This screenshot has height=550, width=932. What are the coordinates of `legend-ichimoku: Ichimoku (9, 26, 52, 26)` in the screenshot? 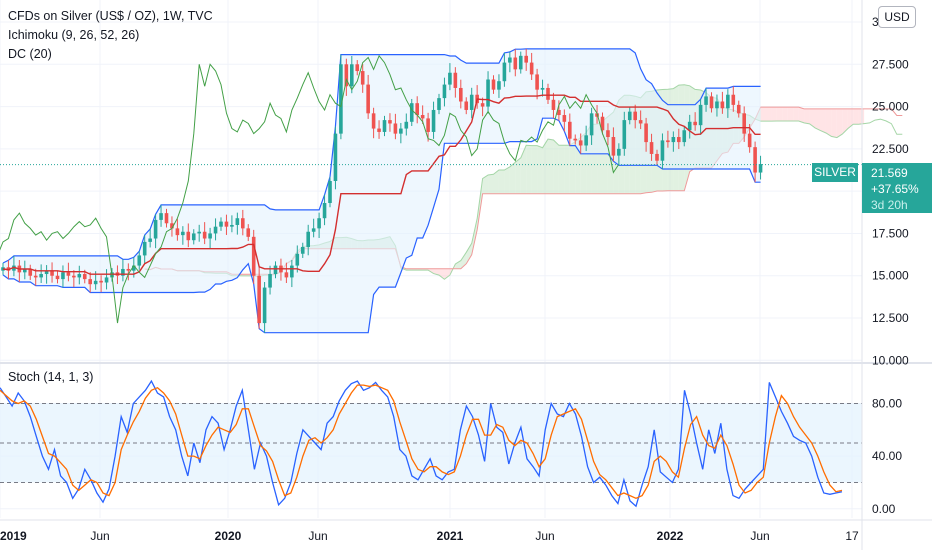 It's located at (74, 35).